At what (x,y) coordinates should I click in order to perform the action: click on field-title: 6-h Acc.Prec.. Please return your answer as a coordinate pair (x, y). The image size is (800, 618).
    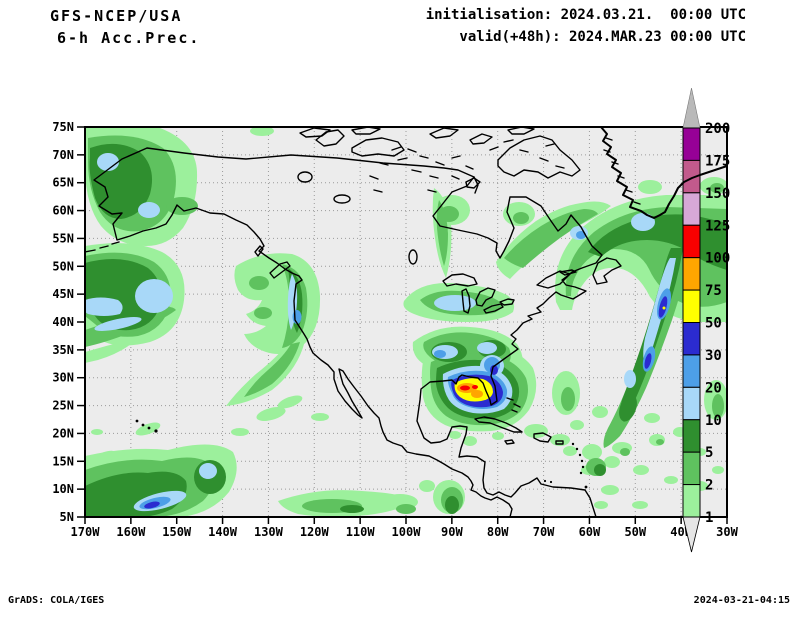
    Looking at the image, I should click on (129, 38).